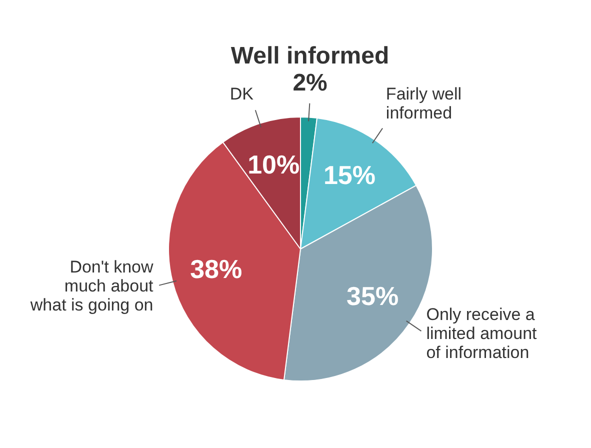  What do you see at coordinates (216, 269) in the screenshot?
I see `data-label: 38%` at bounding box center [216, 269].